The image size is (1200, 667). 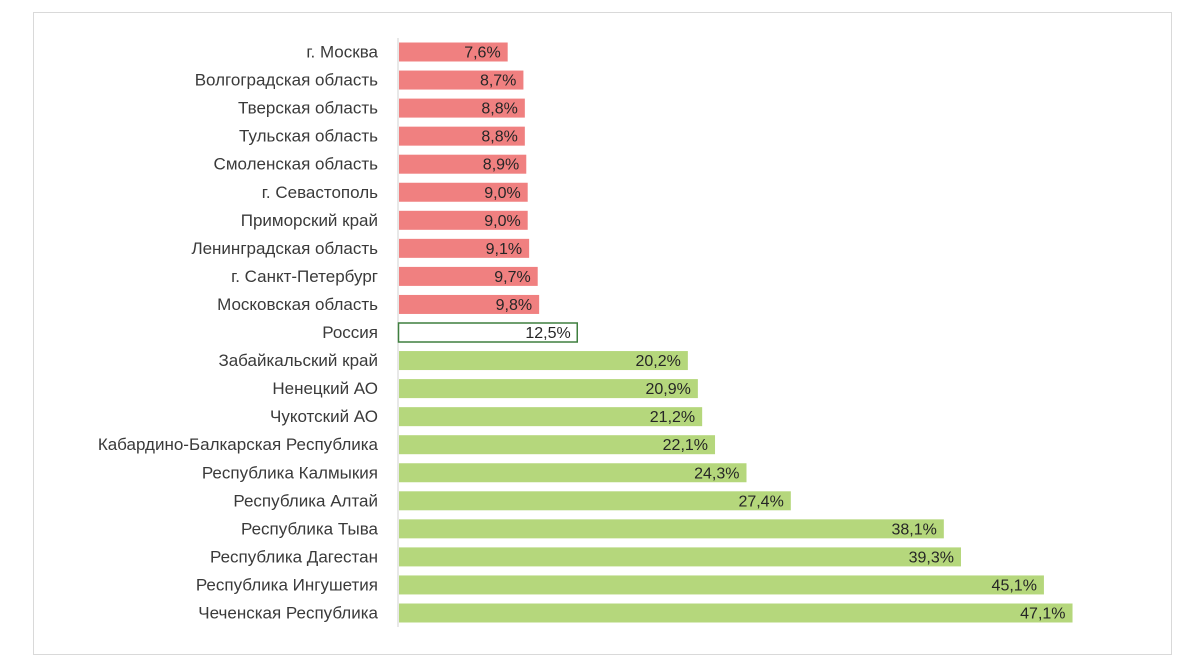 What do you see at coordinates (913, 529) in the screenshot?
I see `data-label: 38,1%` at bounding box center [913, 529].